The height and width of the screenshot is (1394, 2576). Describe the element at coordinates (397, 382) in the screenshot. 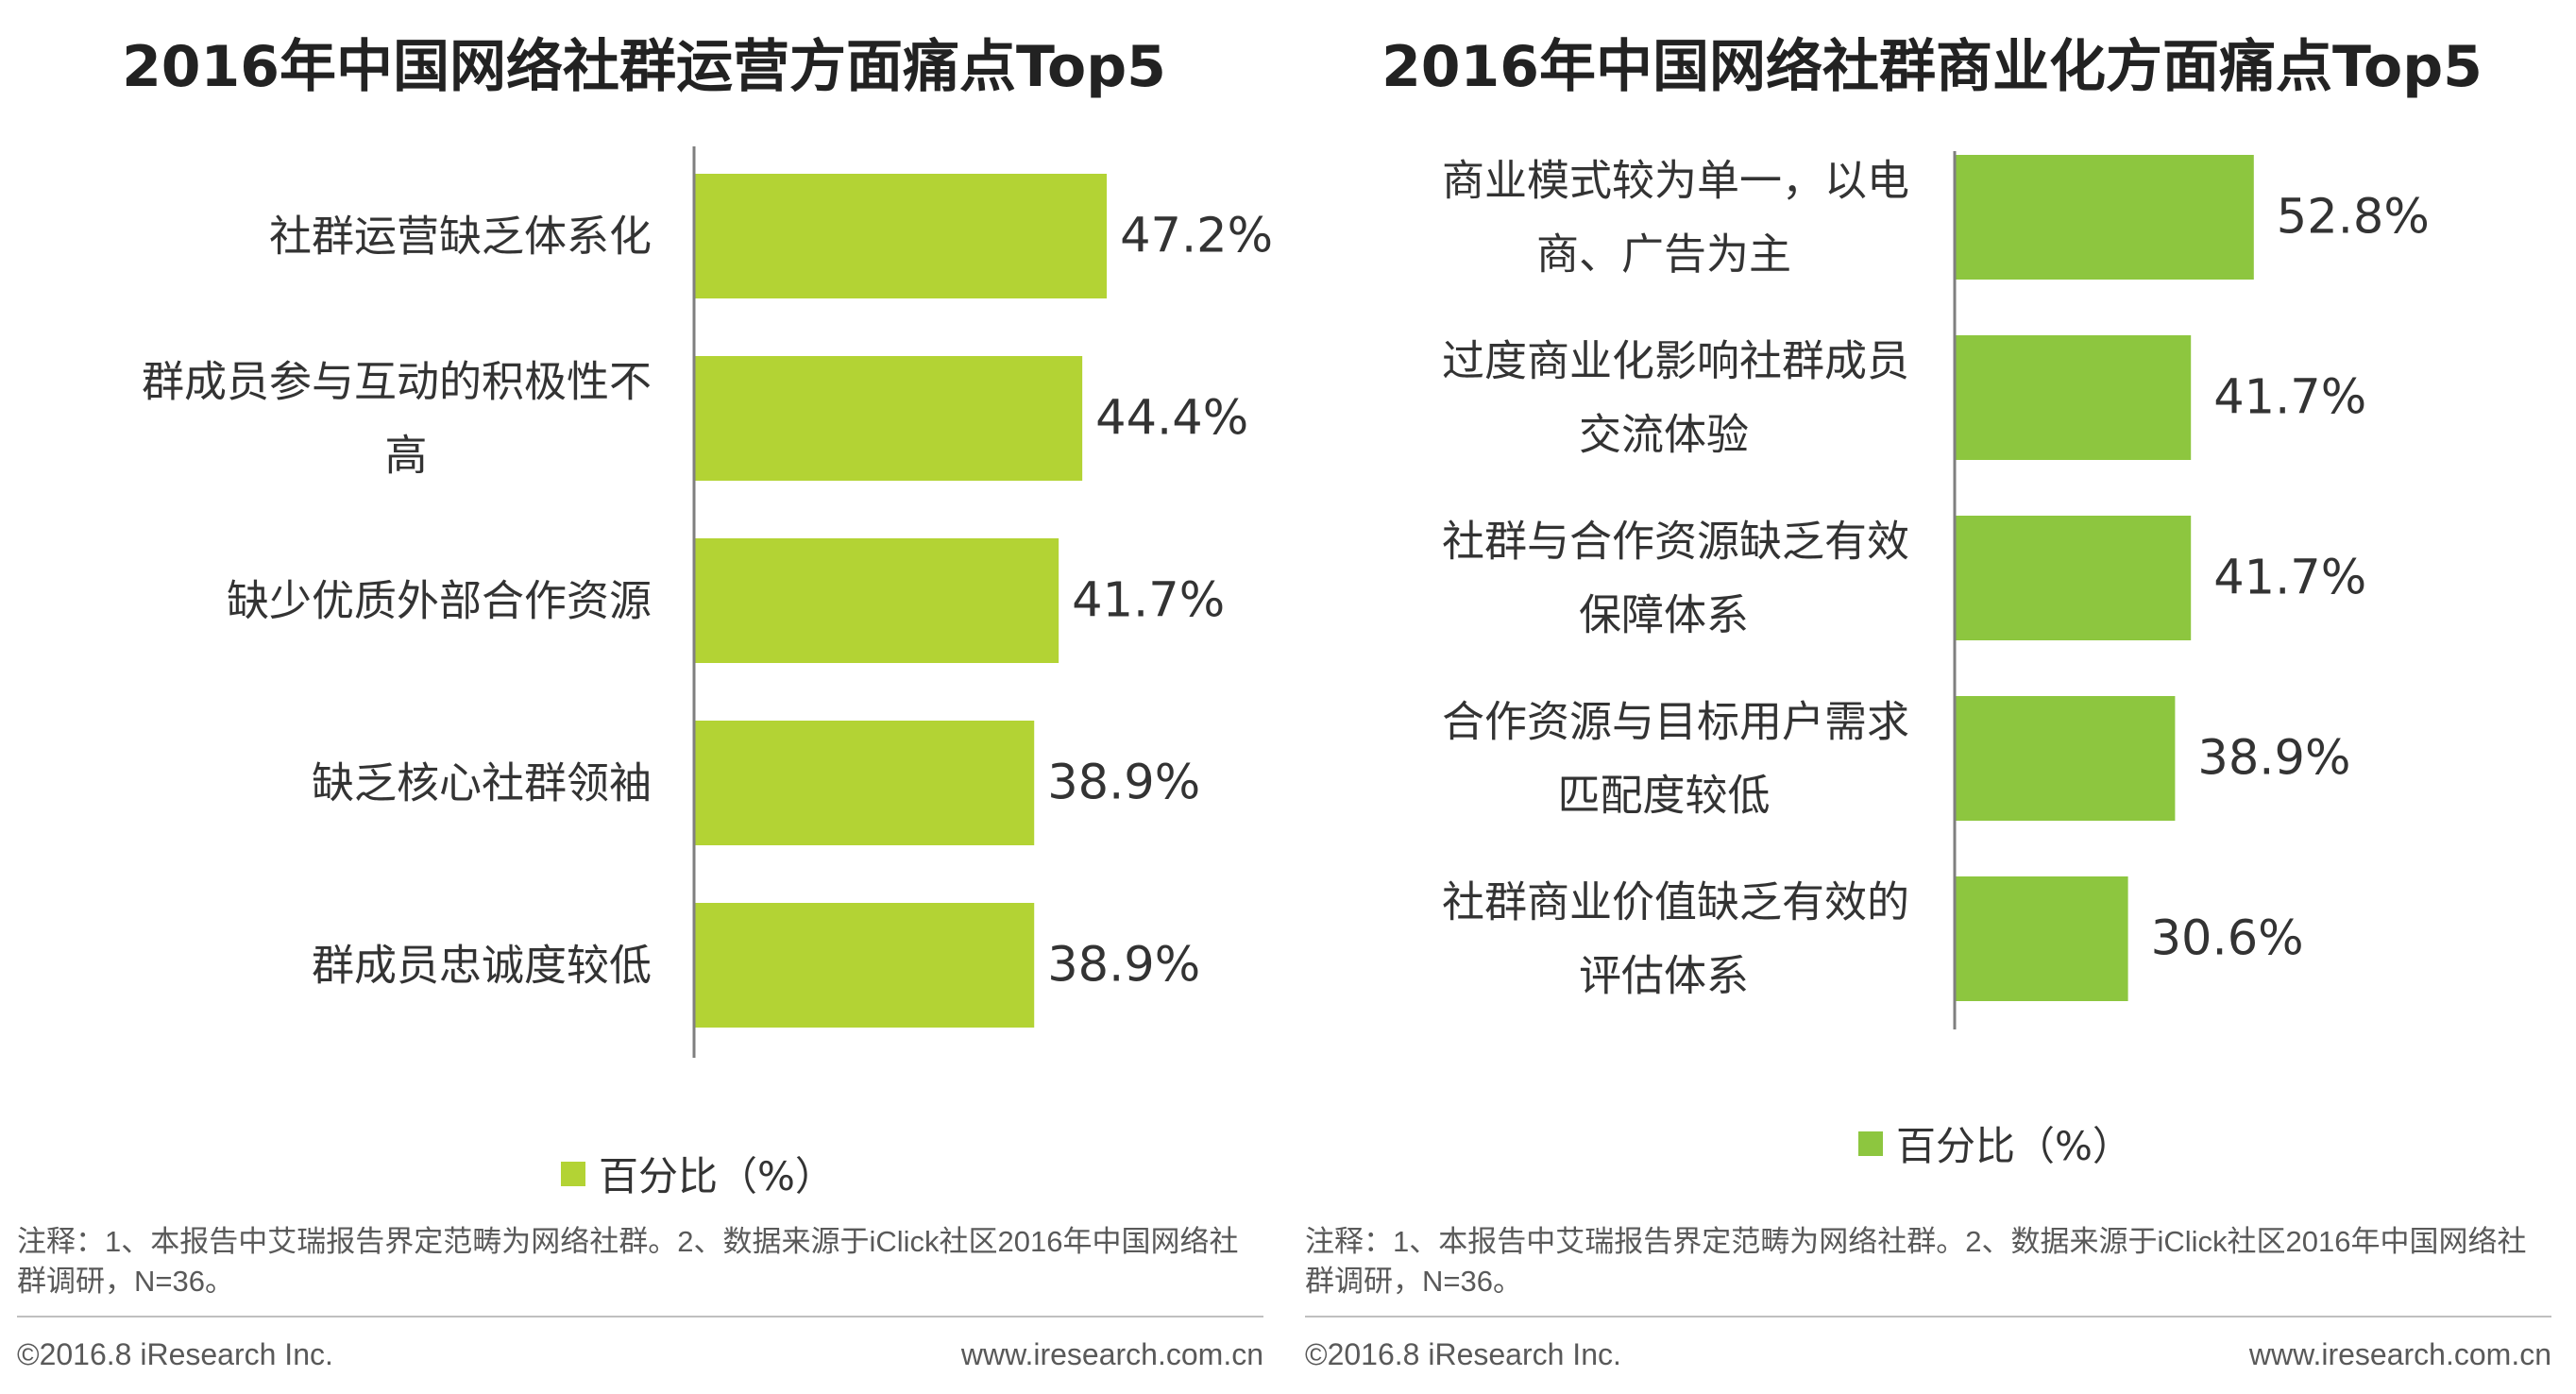

I see `category-label: 群成员参与互动的积极性不` at that location.